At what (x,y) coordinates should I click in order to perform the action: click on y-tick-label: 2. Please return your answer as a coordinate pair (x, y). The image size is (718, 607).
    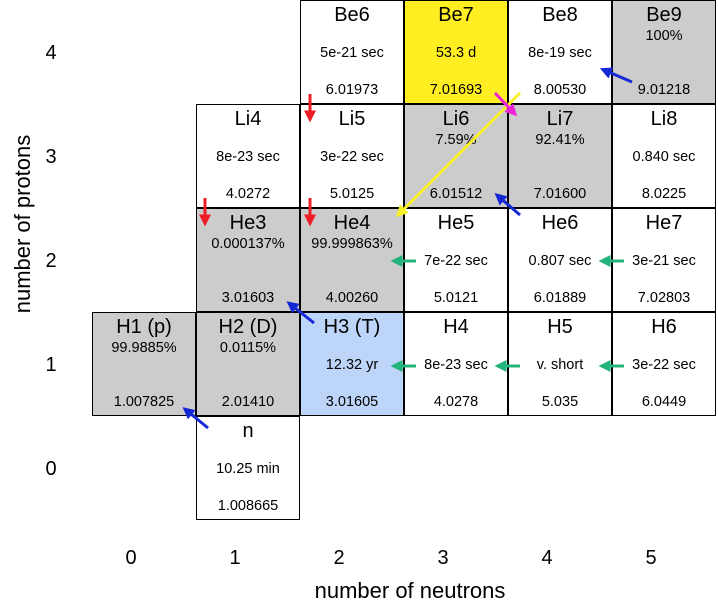
    Looking at the image, I should click on (51, 261).